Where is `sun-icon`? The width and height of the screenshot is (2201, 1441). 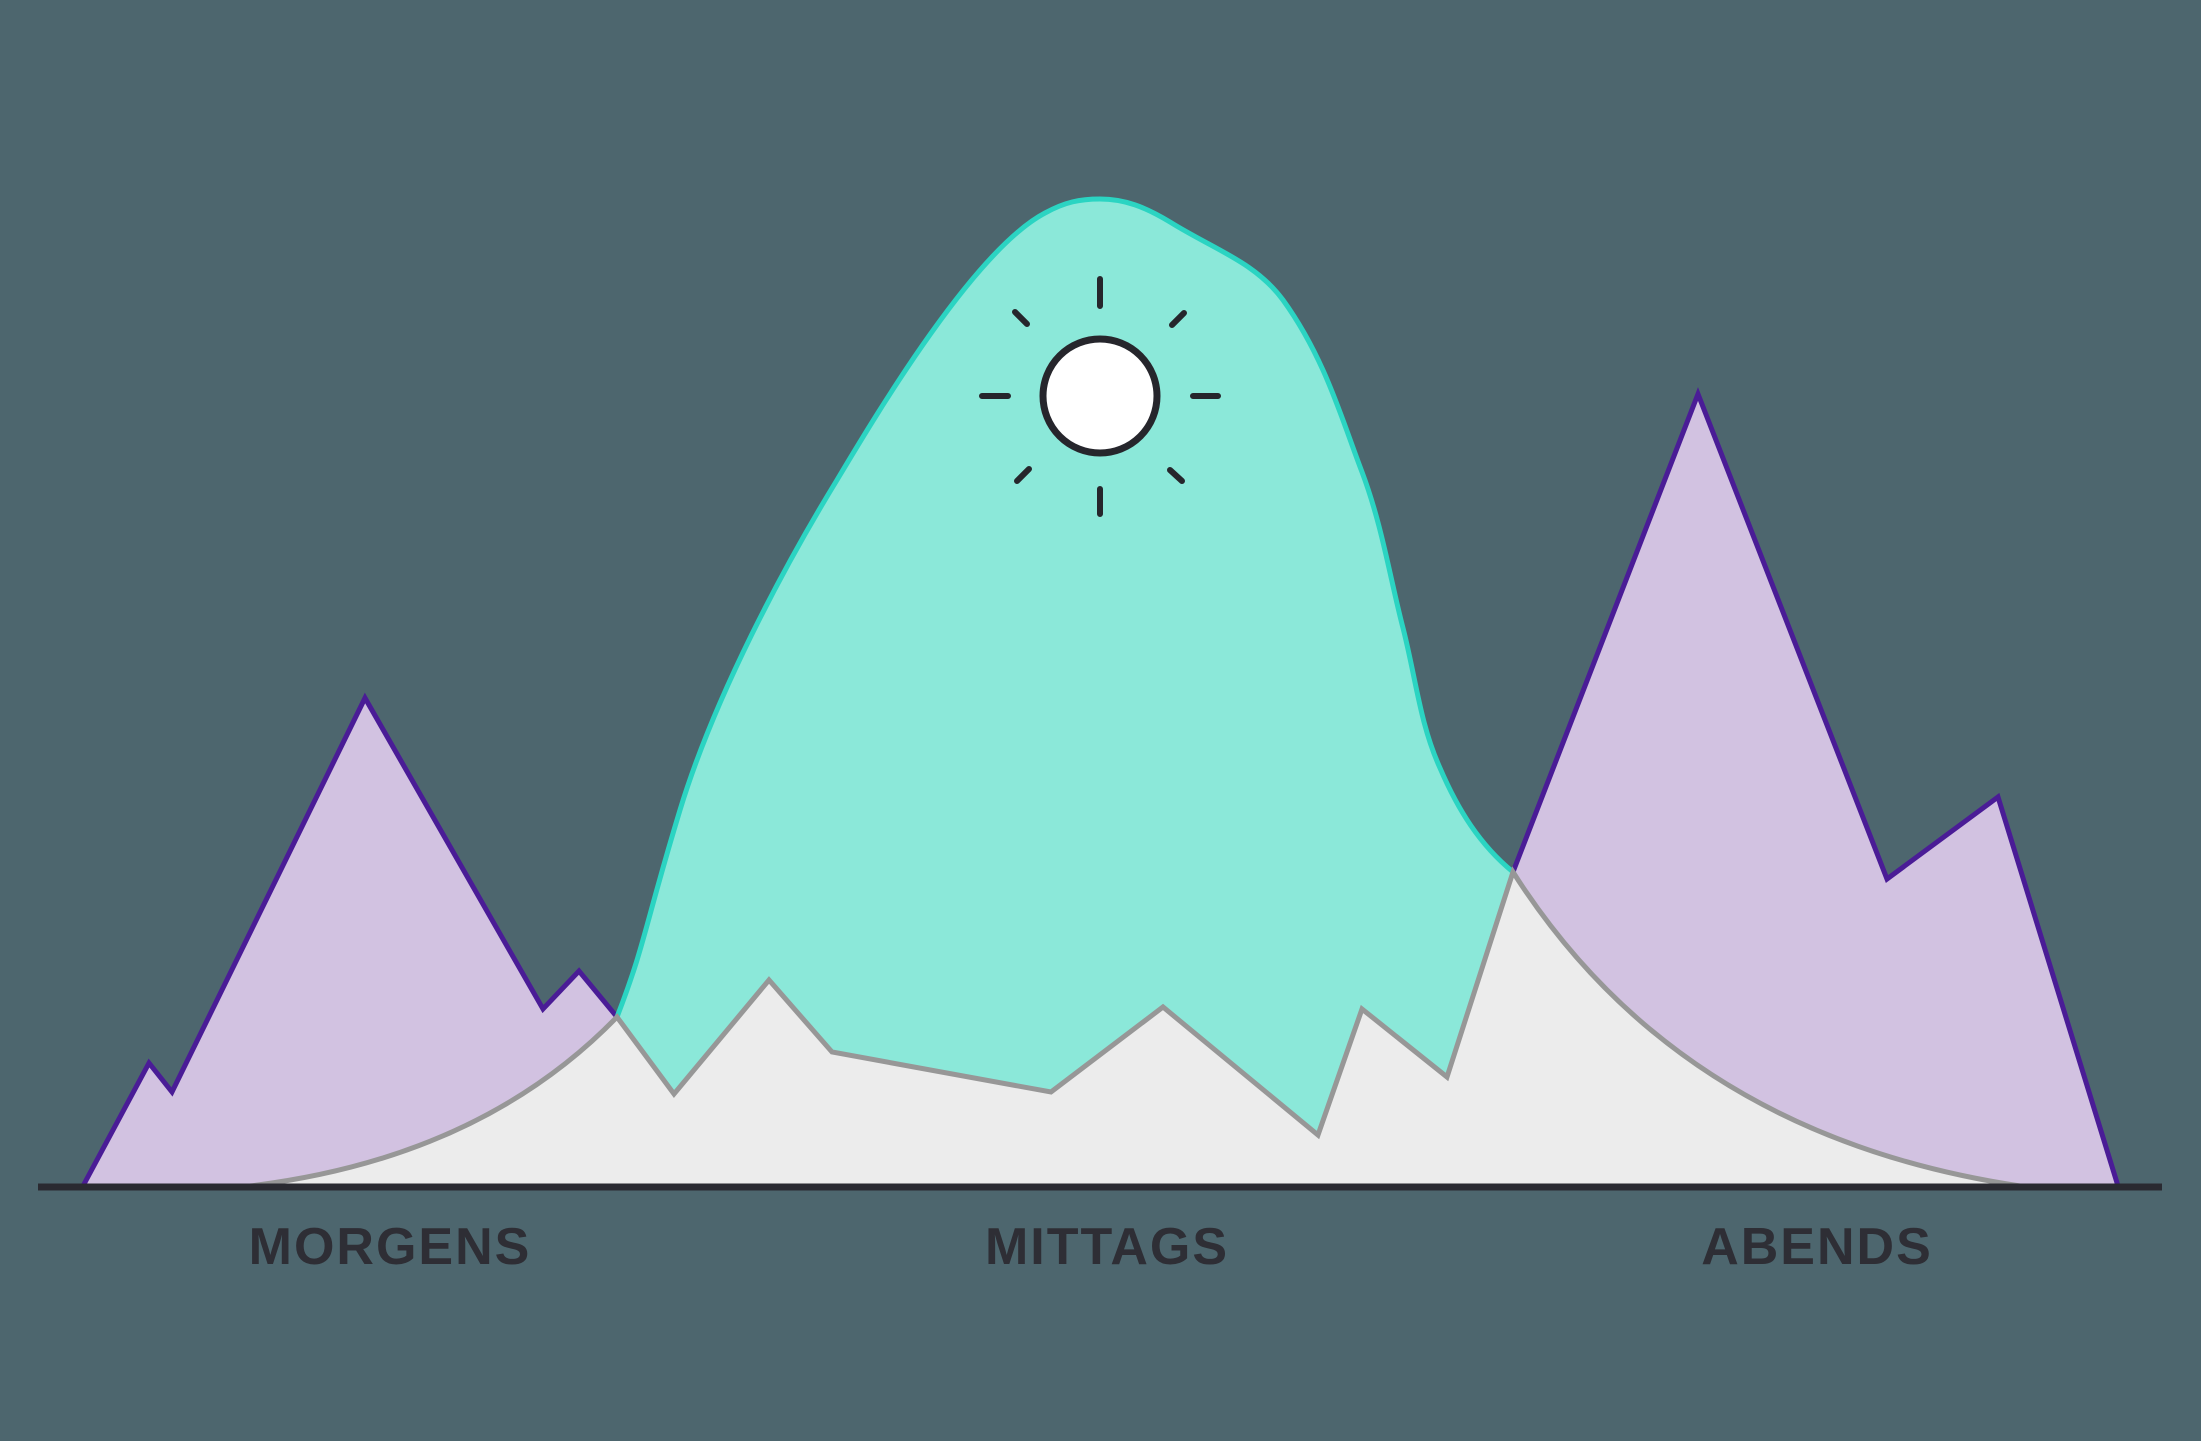
sun-icon is located at coordinates (1100, 396).